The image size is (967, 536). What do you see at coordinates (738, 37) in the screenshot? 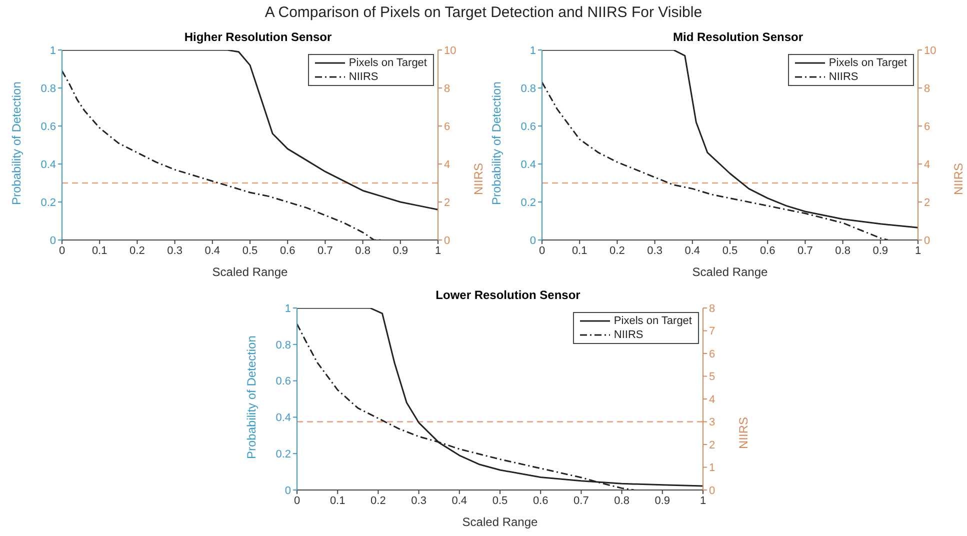
I see `chart-subtitle: Mid Resolution Sensor` at bounding box center [738, 37].